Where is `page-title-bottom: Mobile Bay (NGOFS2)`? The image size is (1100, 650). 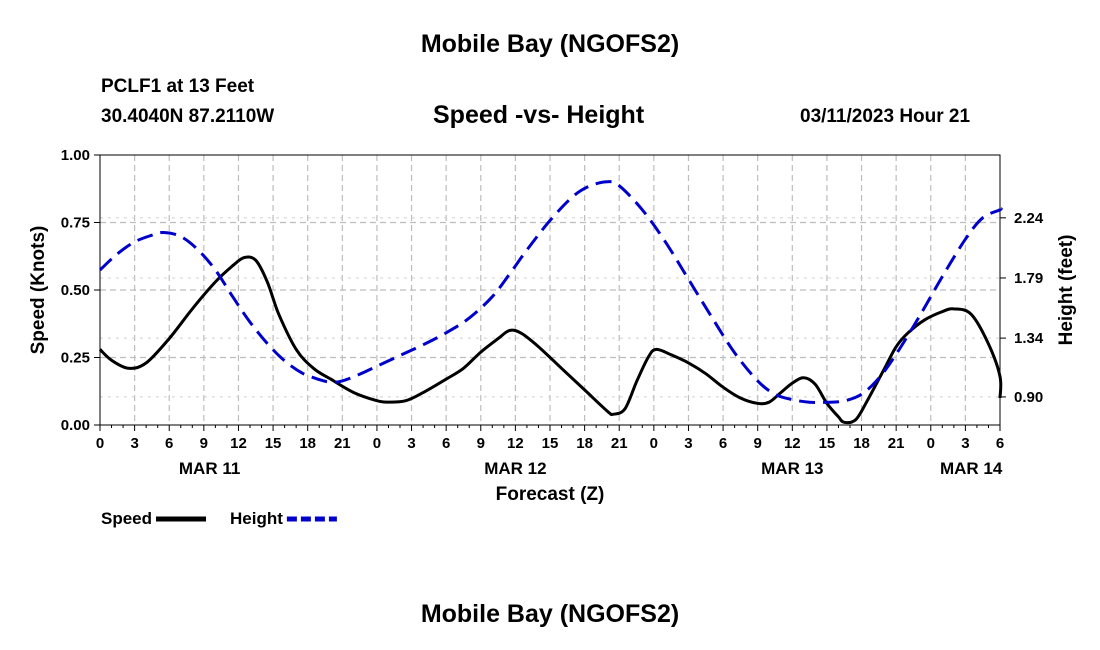 page-title-bottom: Mobile Bay (NGOFS2) is located at coordinates (550, 614).